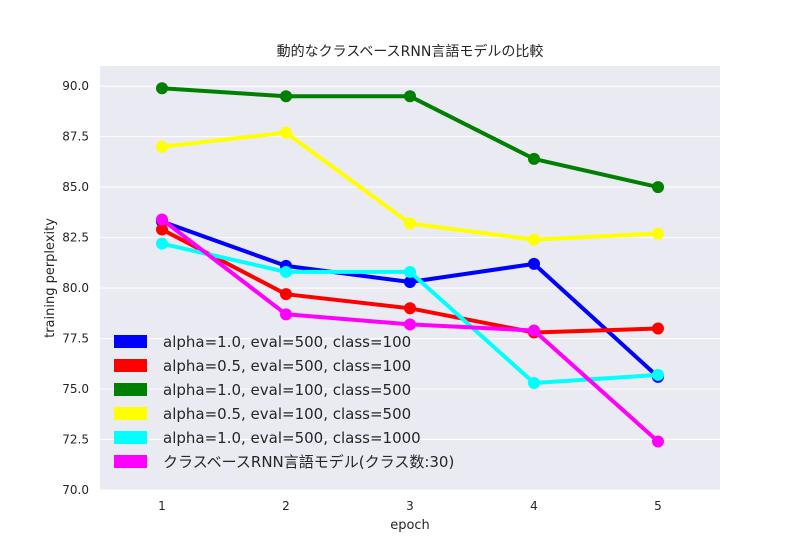 The width and height of the screenshot is (800, 550). What do you see at coordinates (75, 187) in the screenshot?
I see `y-tick-label: 85.0` at bounding box center [75, 187].